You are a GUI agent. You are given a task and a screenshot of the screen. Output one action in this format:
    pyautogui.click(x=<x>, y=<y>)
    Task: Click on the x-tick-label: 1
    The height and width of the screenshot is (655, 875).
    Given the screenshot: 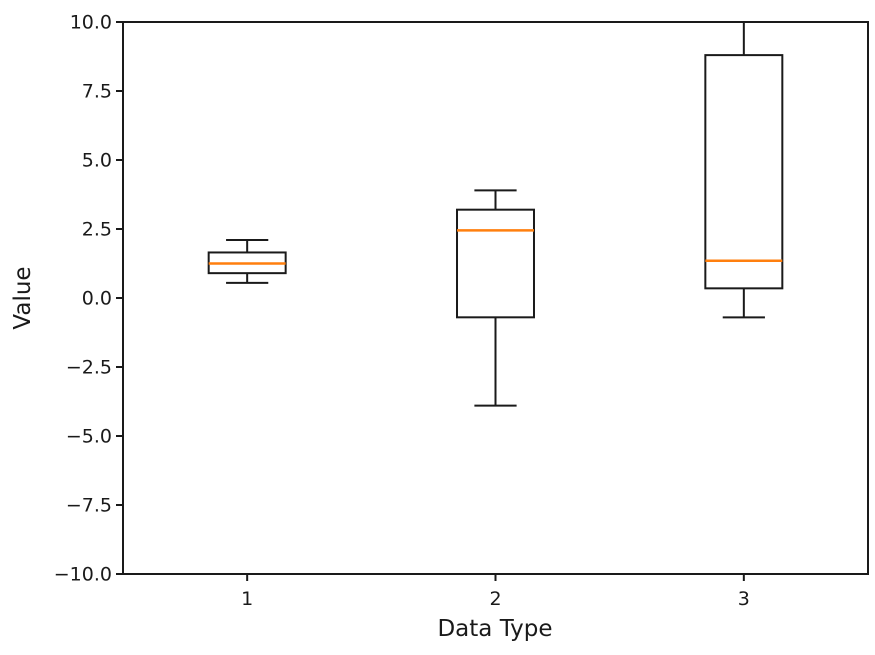 What is the action you would take?
    pyautogui.click(x=247, y=599)
    